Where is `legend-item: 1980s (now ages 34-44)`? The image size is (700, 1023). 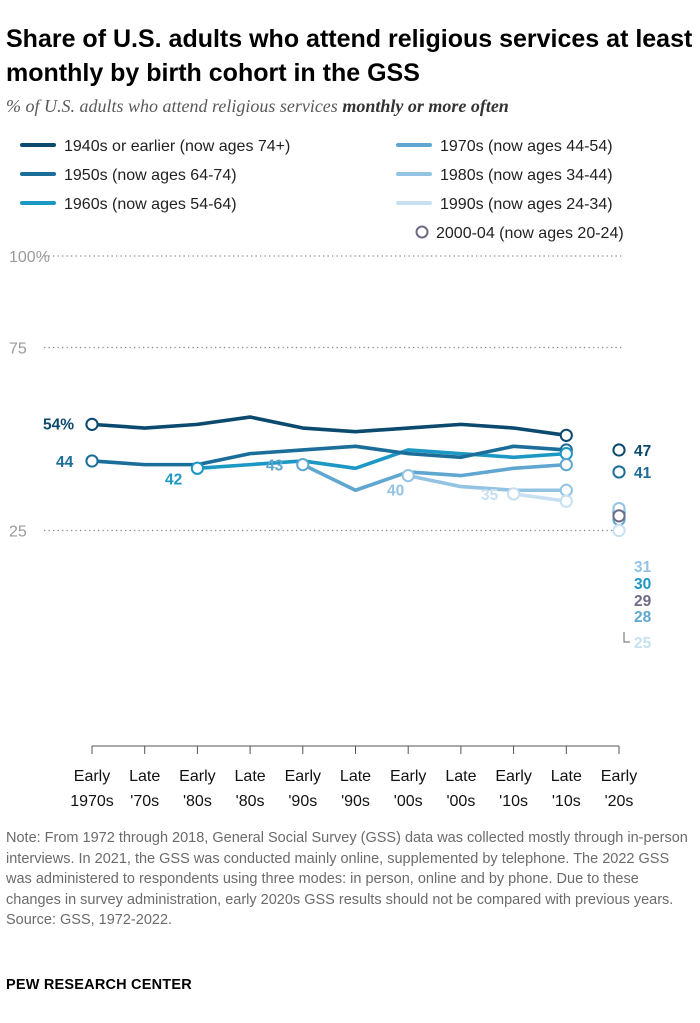
legend-item: 1980s (now ages 34-44) is located at coordinates (526, 175).